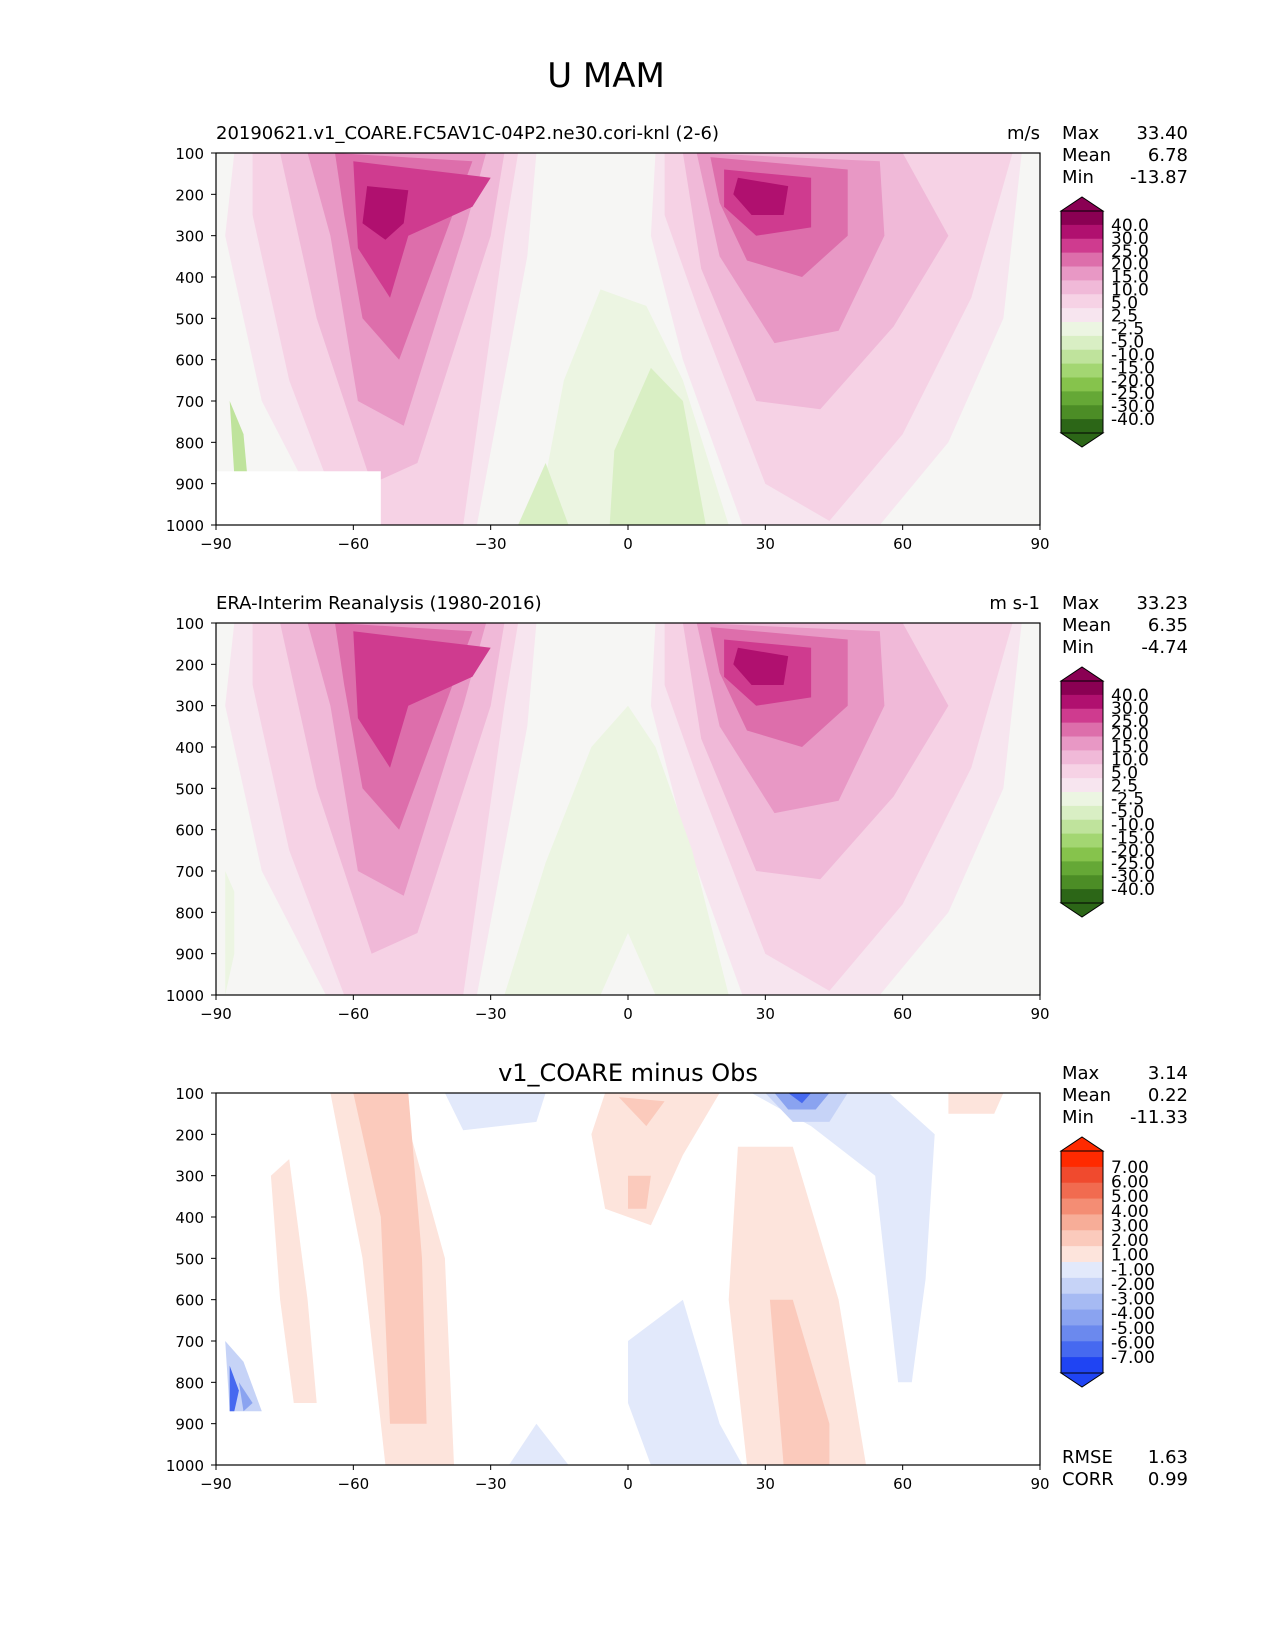  Describe the element at coordinates (1130, 1168) in the screenshot. I see `colorbar-label: 7.00` at that location.